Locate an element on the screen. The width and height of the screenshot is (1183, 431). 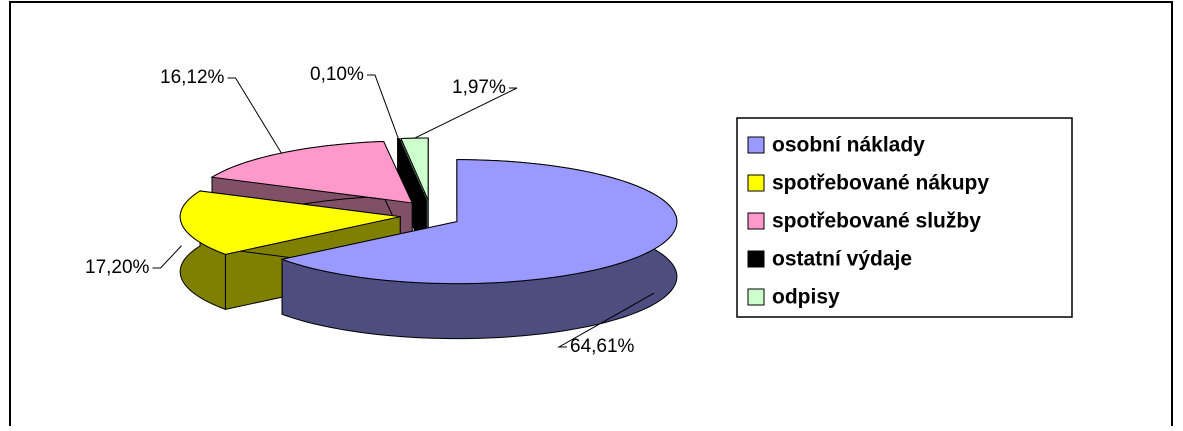
legend-label: ostatní výdaje is located at coordinates (842, 259).